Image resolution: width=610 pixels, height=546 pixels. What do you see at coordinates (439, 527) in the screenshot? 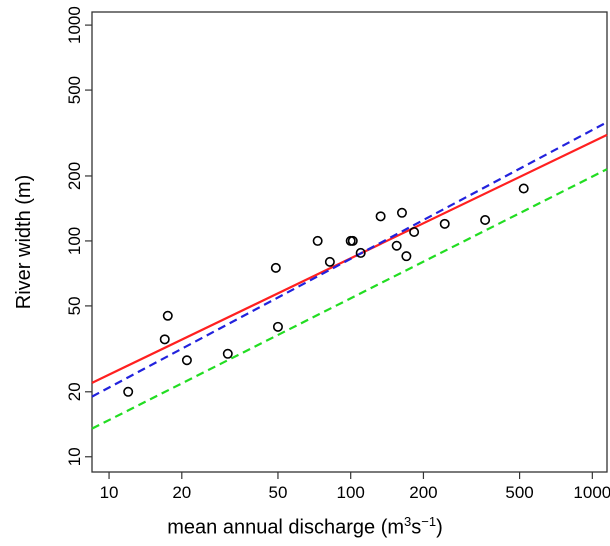
I see `x-axis-label-suffix: )` at bounding box center [439, 527].